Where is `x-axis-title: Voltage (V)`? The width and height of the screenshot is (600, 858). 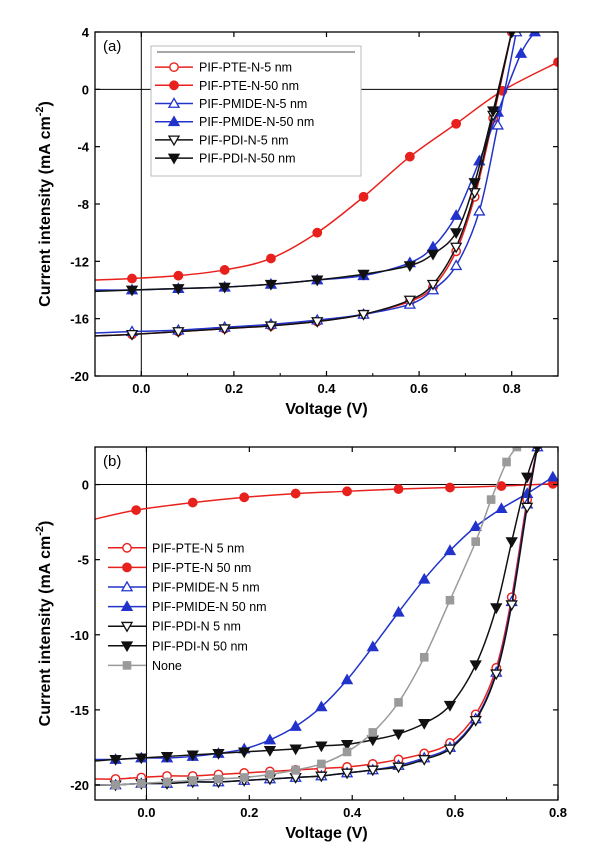 x-axis-title: Voltage (V) is located at coordinates (326, 409).